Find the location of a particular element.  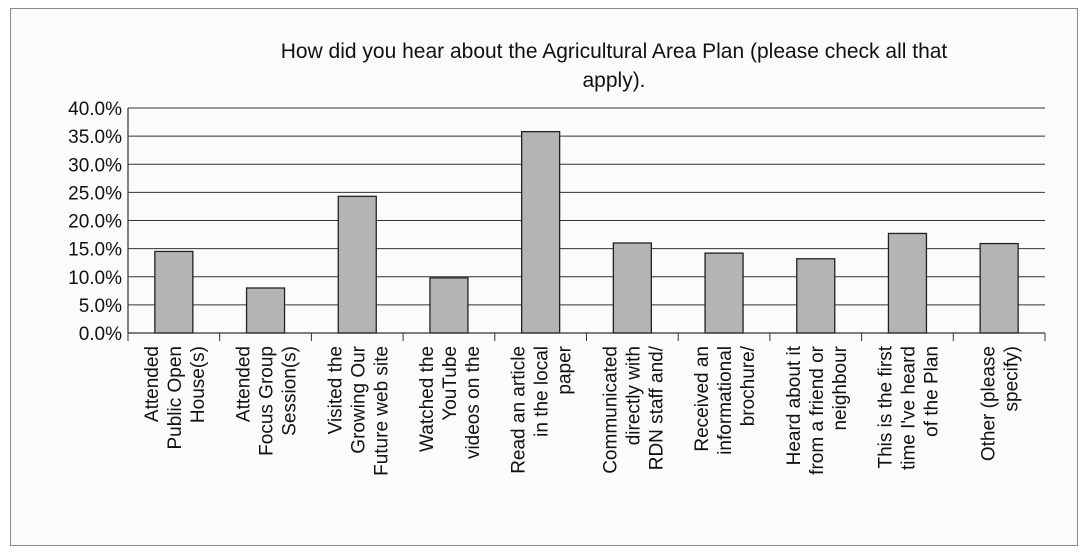

y-tick-label: 10.0% is located at coordinates (95, 278).